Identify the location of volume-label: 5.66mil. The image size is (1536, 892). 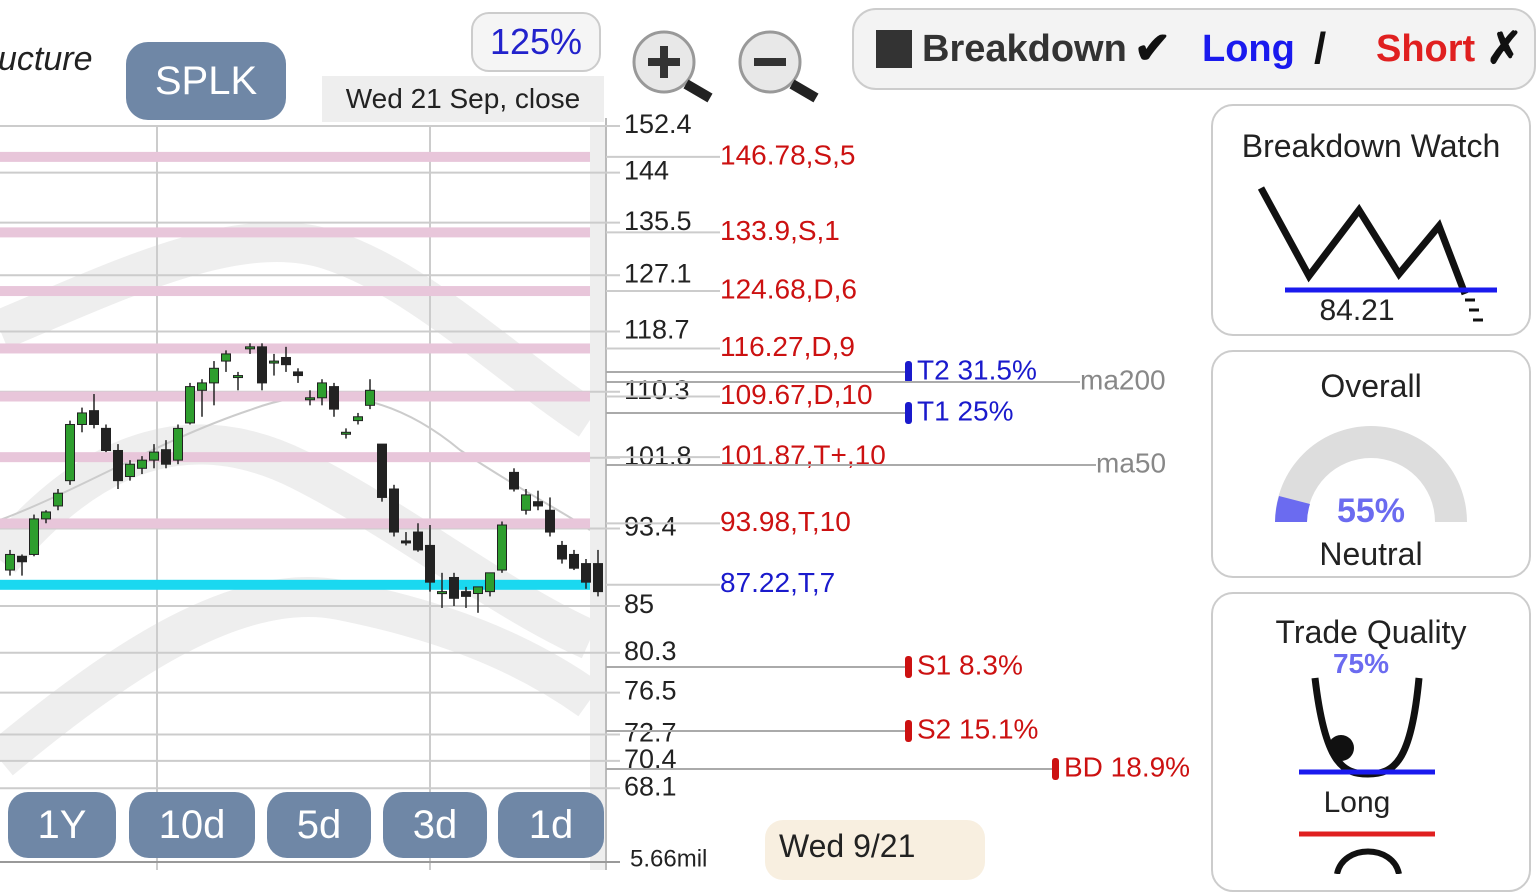
(668, 857).